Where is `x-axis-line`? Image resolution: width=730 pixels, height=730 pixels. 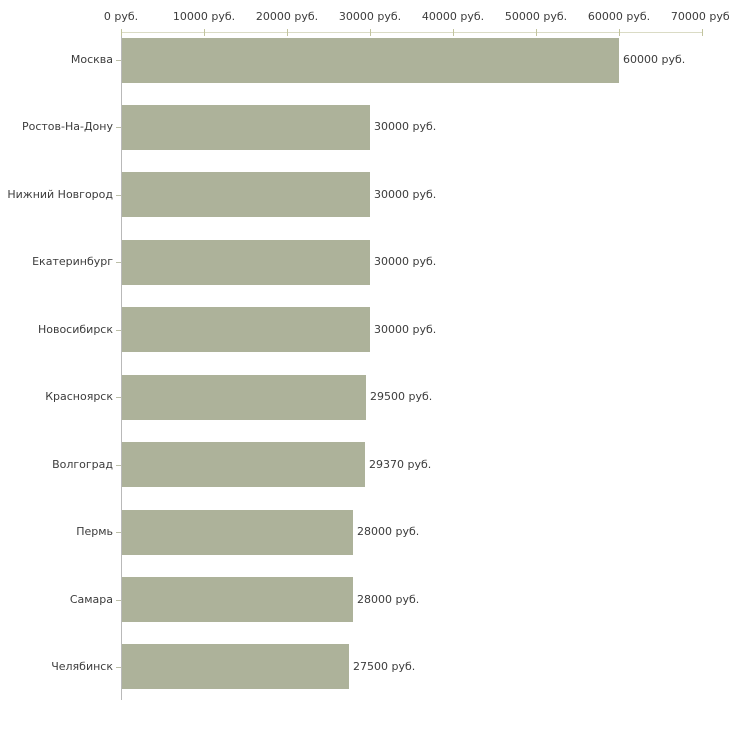
x-axis-line is located at coordinates (412, 32).